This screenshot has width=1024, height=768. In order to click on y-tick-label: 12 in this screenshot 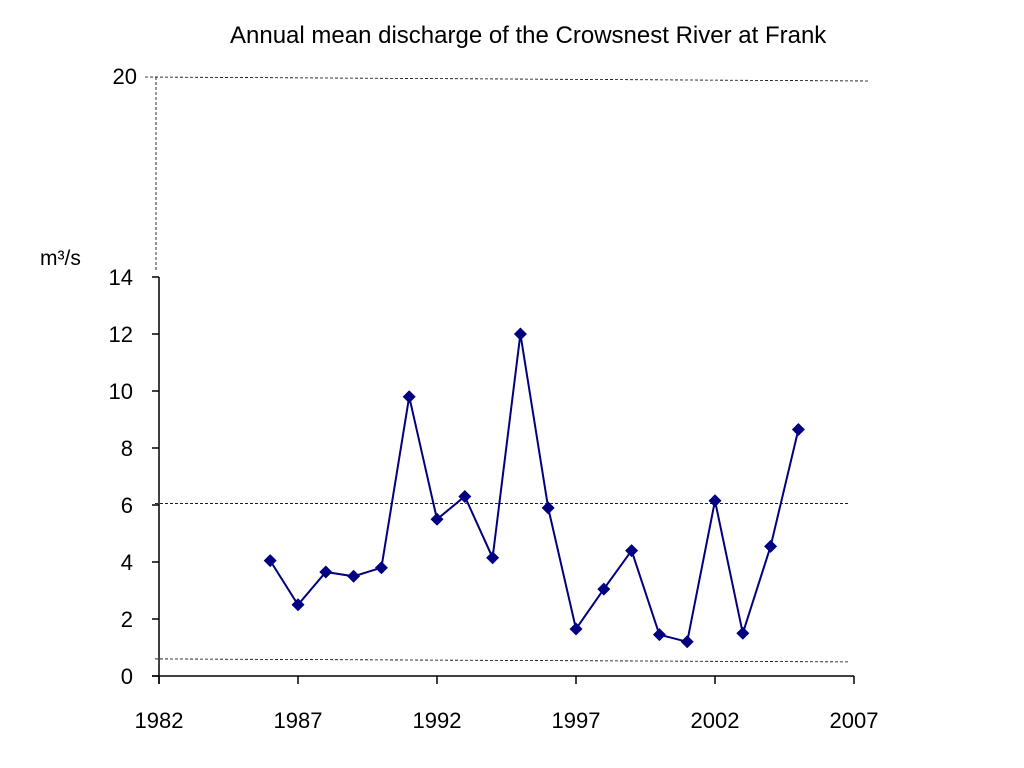, I will do `click(121, 334)`.